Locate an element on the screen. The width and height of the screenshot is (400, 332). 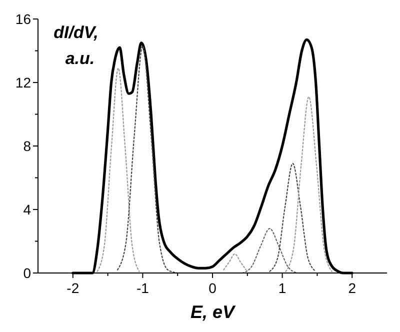
y-tick-label: 8 is located at coordinates (27, 146).